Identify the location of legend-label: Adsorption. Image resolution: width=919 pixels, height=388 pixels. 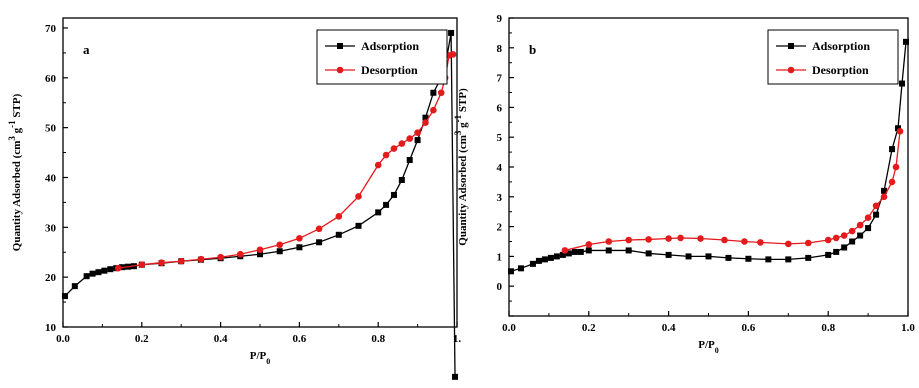
(390, 46).